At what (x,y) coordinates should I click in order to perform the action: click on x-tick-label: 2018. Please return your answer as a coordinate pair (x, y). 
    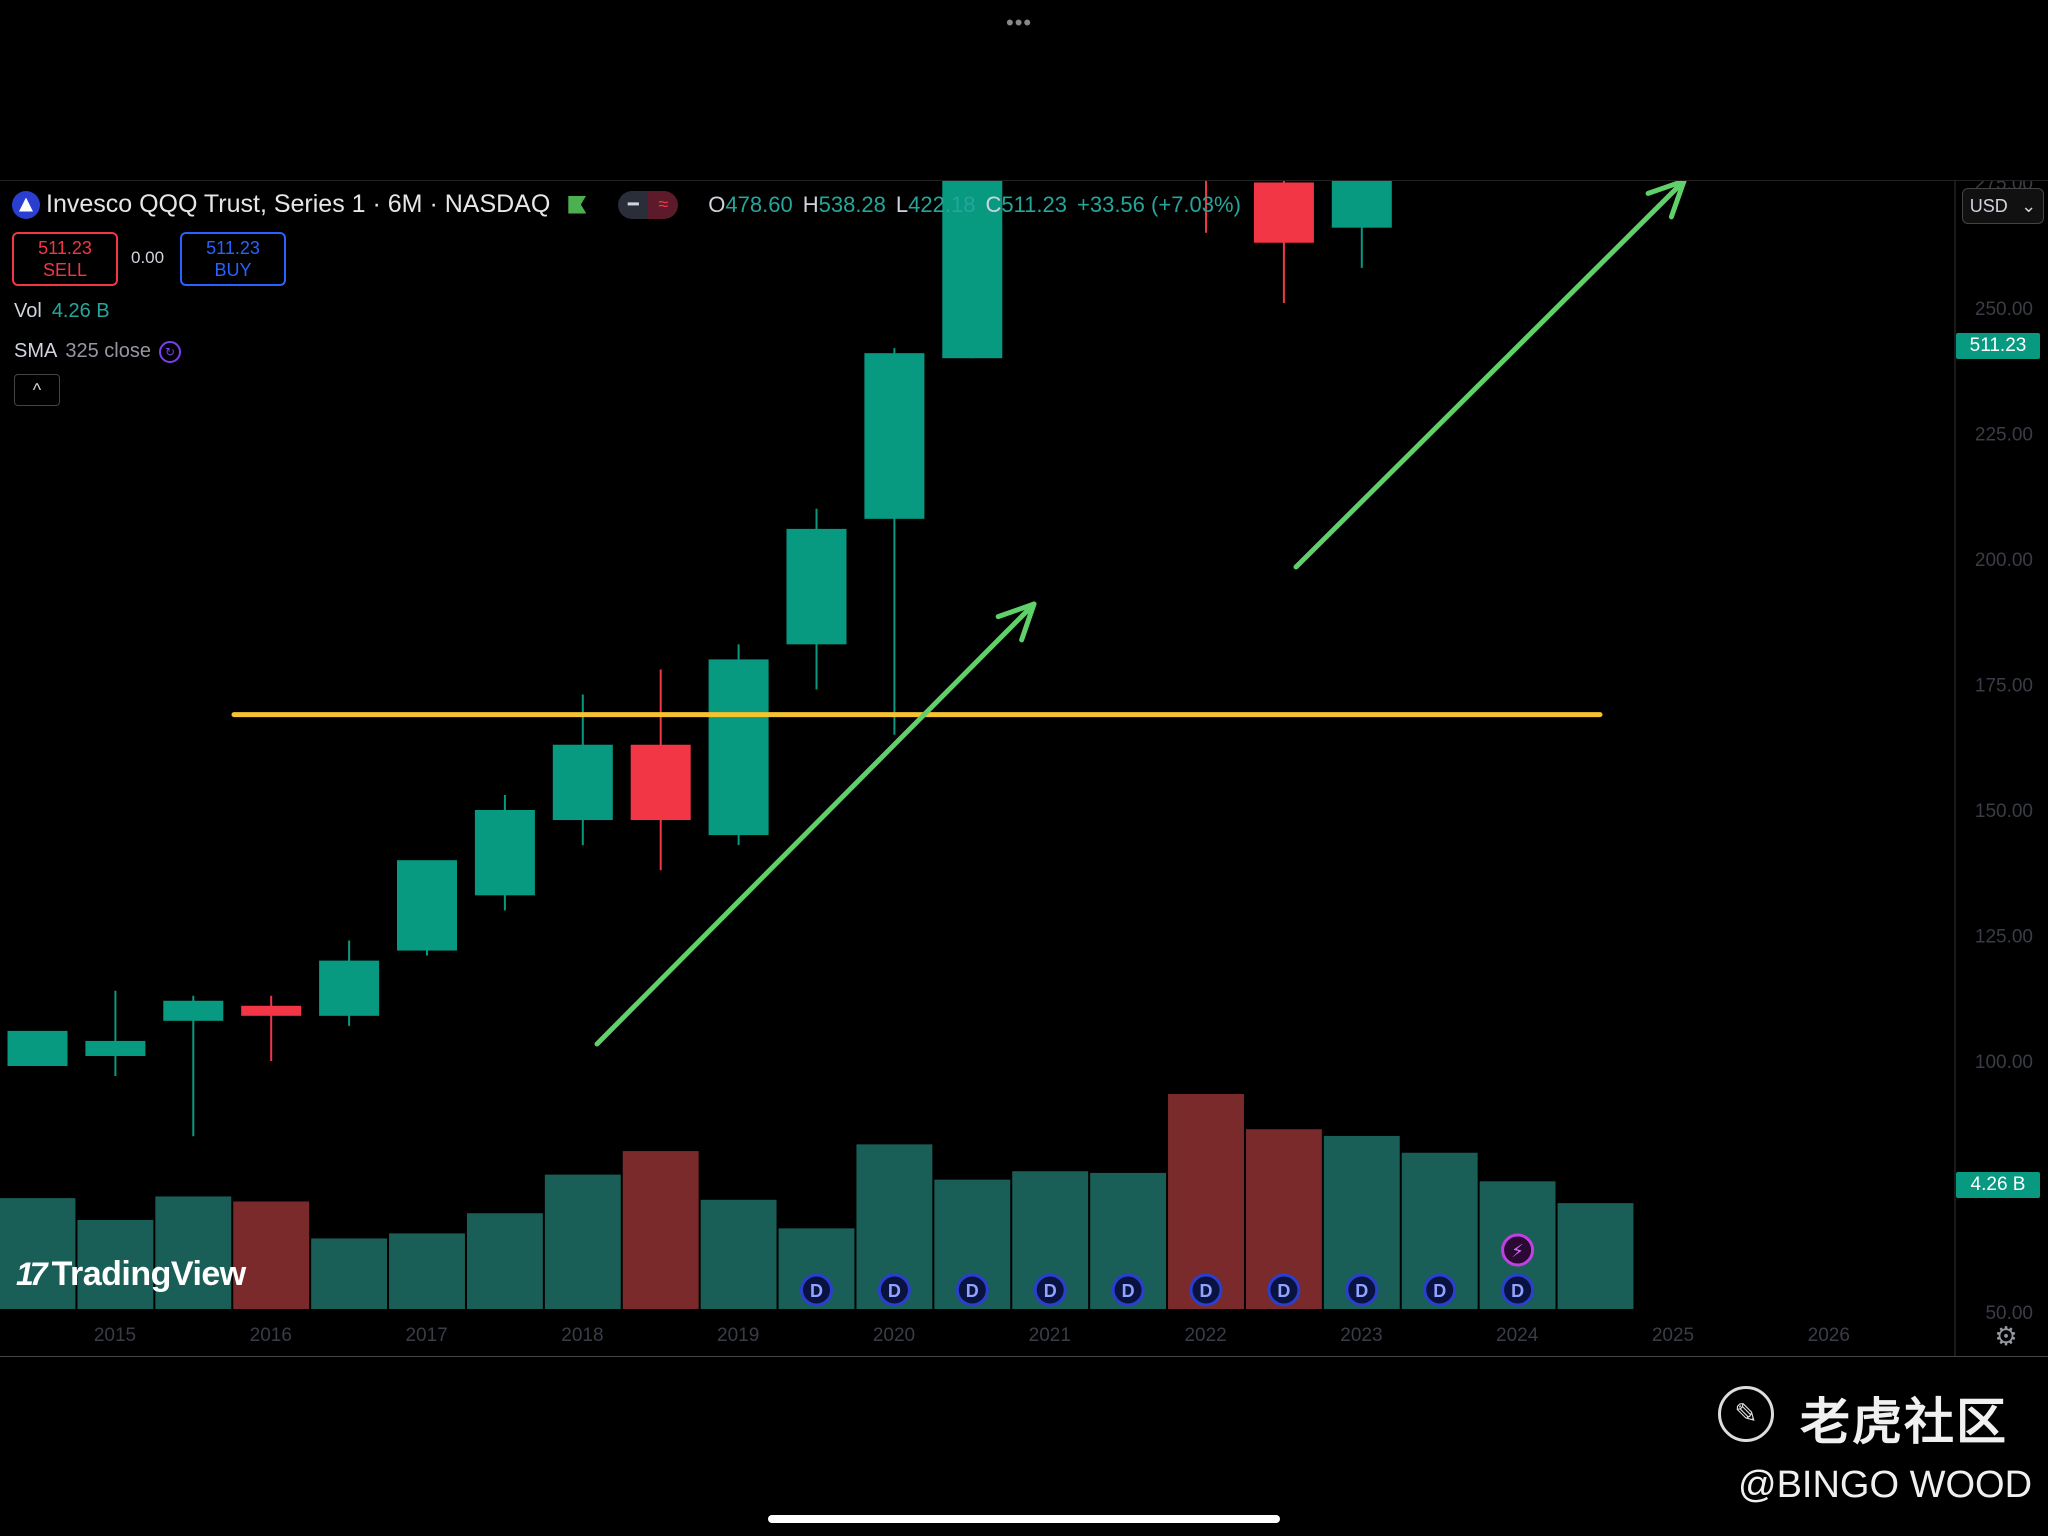
    Looking at the image, I should click on (582, 1335).